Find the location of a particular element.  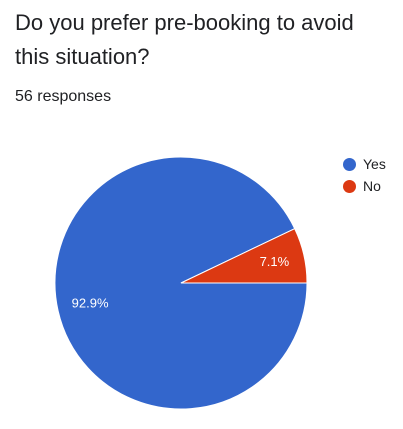

legend-item-yes: Yes is located at coordinates (364, 164).